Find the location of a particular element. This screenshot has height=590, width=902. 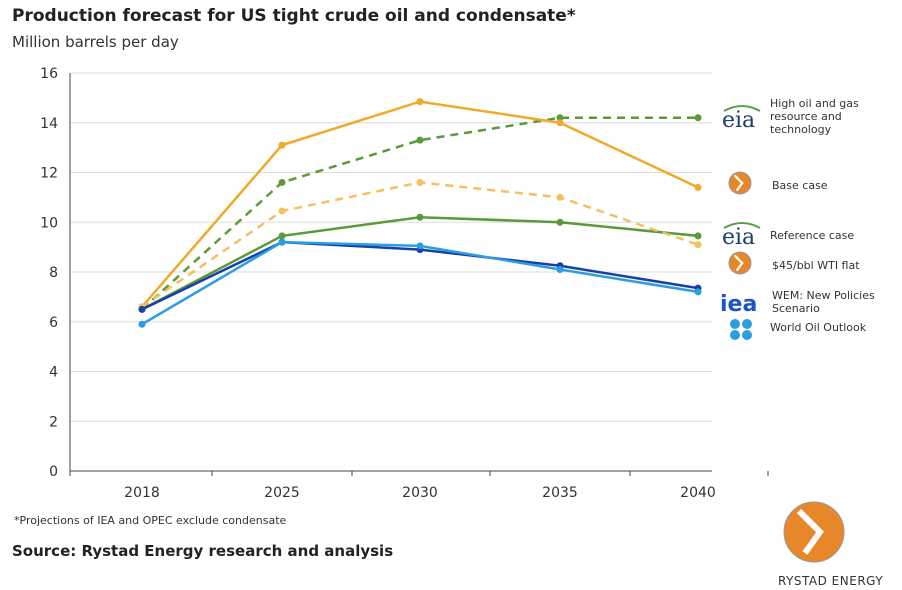

x-tick-label: 2040 is located at coordinates (698, 493).